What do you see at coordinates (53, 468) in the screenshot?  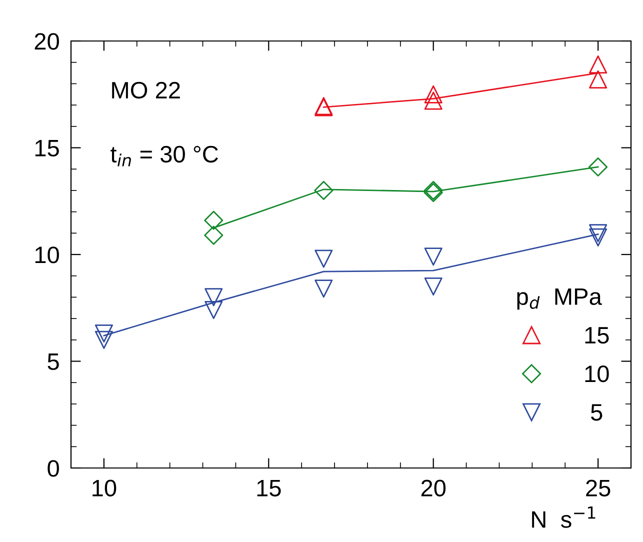 I see `y-tick-label: 0` at bounding box center [53, 468].